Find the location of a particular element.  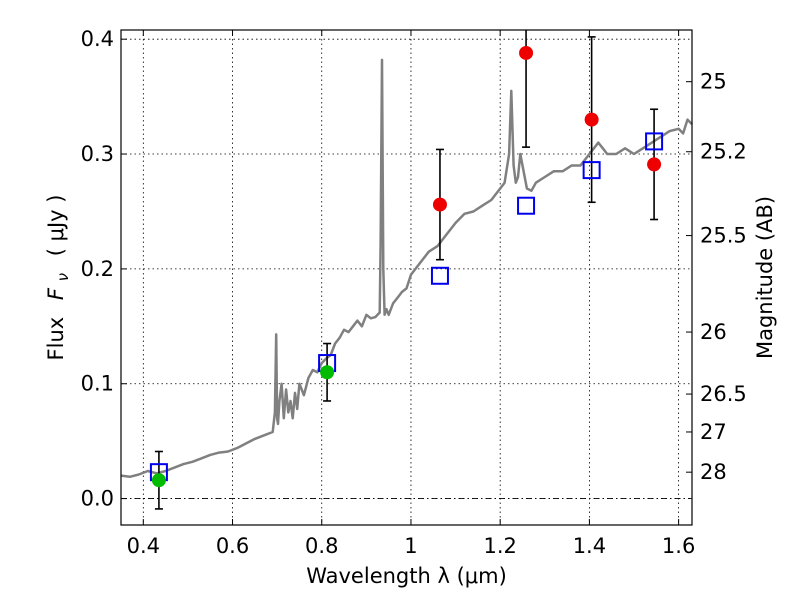

magnitude-axis-ticks: 25 25.2 25.5 26 26.5 27 28 is located at coordinates (716, 277).